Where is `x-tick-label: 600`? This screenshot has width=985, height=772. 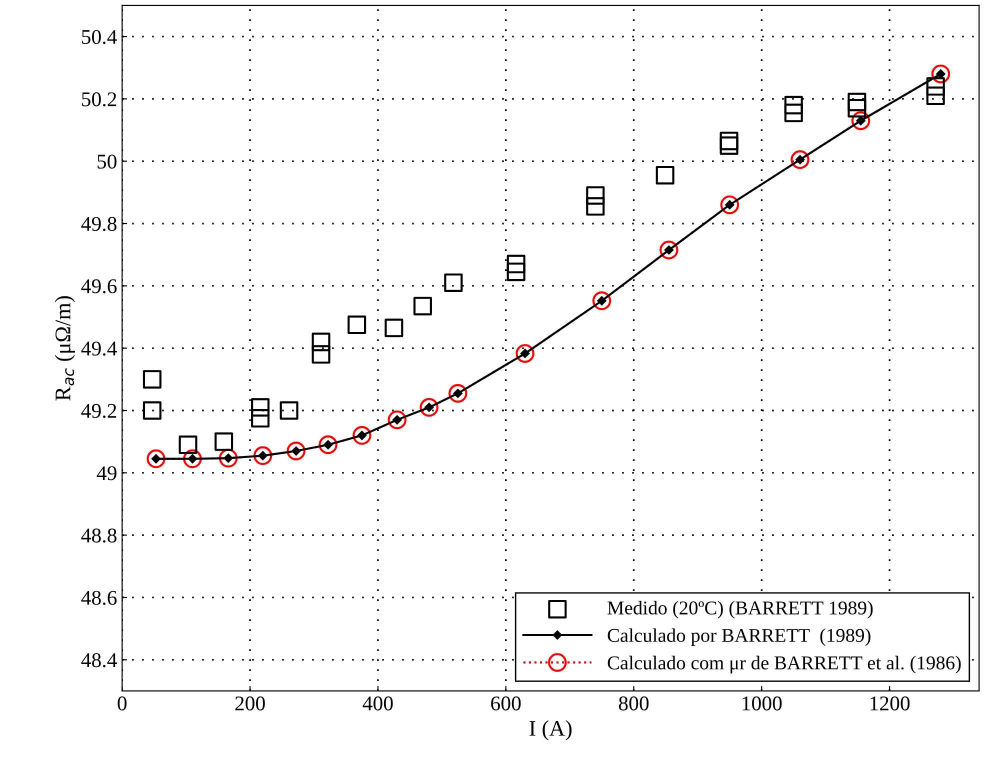 x-tick-label: 600 is located at coordinates (506, 703).